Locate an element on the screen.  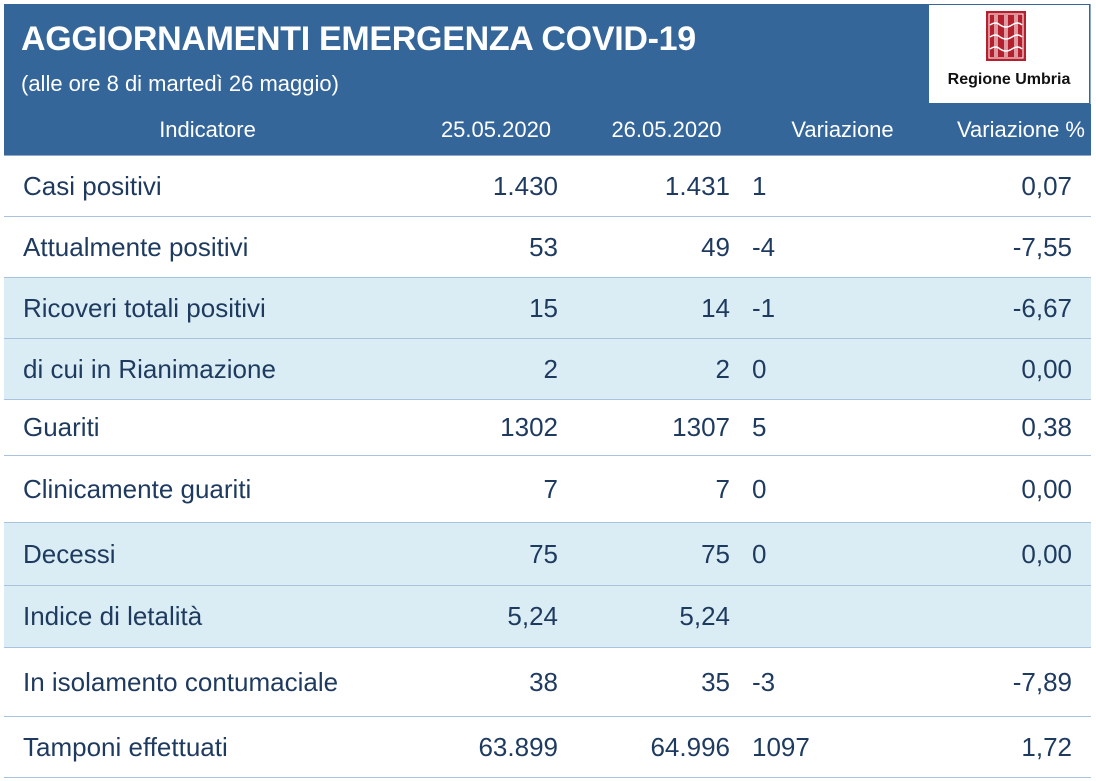
column-header-indicatore: Indicatore is located at coordinates (207, 130).